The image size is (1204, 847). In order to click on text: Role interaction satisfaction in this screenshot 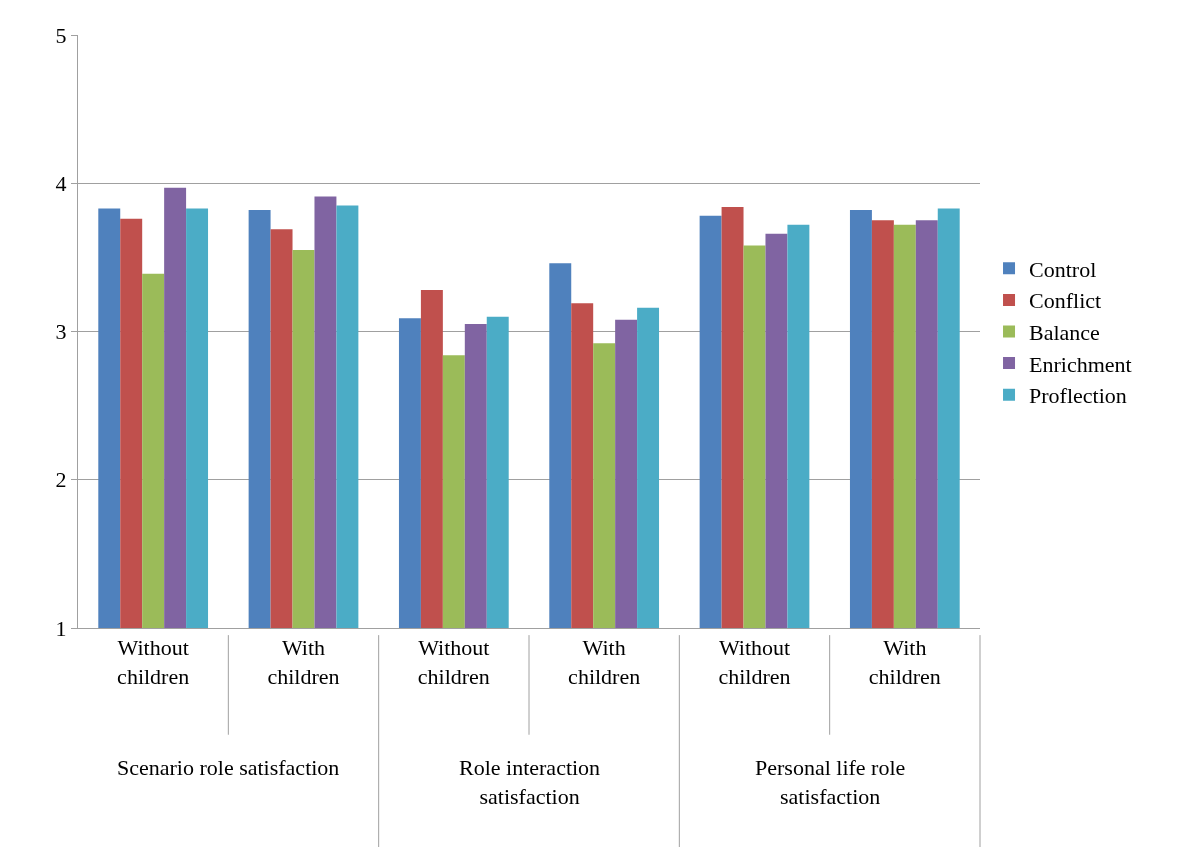, I will do `click(530, 782)`.